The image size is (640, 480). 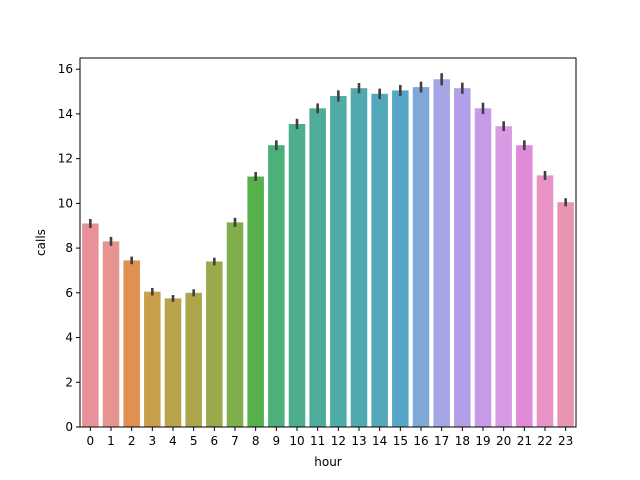 What do you see at coordinates (235, 441) in the screenshot?
I see `x-tick-label: 7` at bounding box center [235, 441].